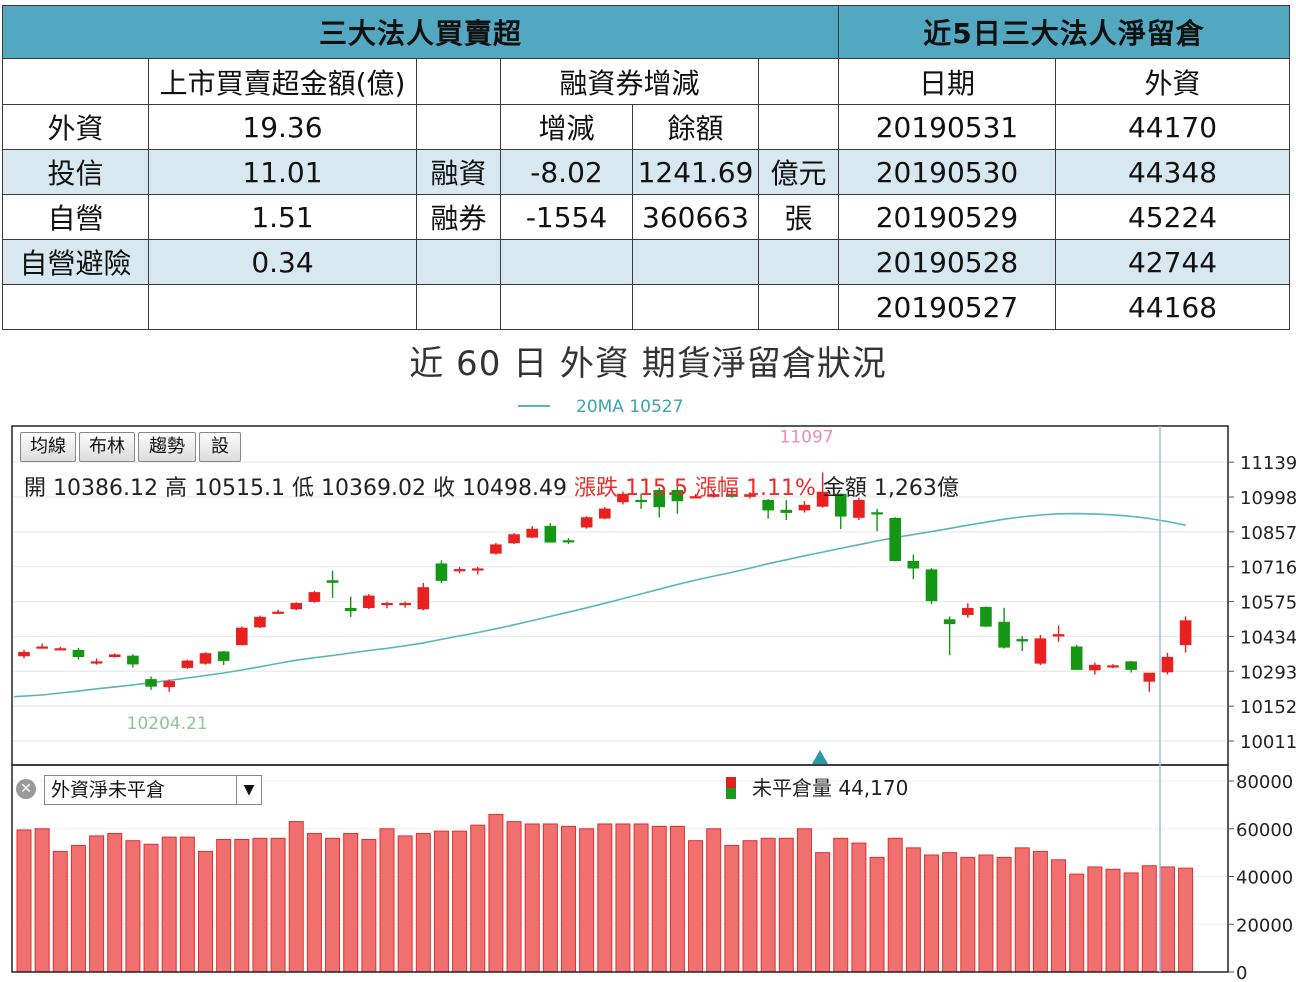 Image resolution: width=1296 pixels, height=982 pixels. Describe the element at coordinates (1268, 533) in the screenshot. I see `price-tick-label: 10857` at that location.